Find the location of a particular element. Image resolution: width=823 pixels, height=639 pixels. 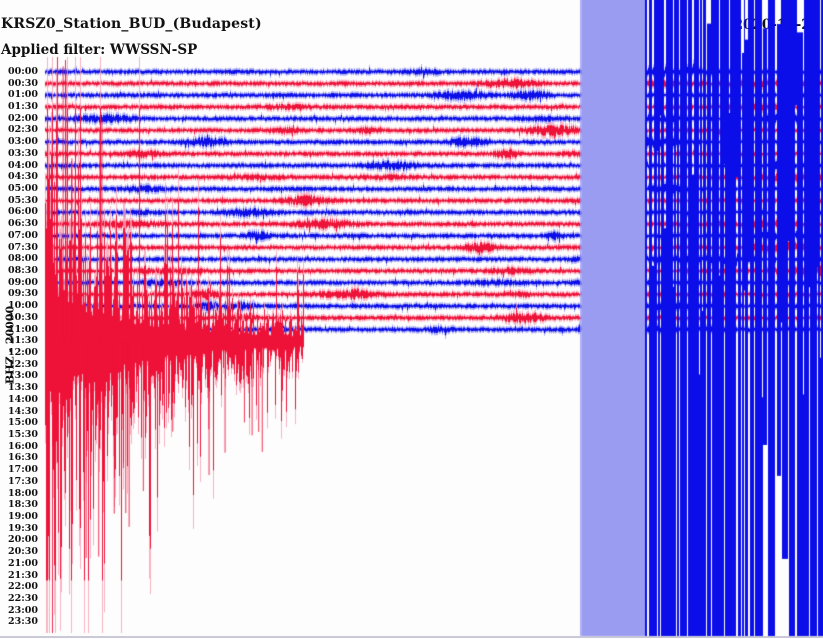

time-label-04:00: 04:00 is located at coordinates (23, 165).